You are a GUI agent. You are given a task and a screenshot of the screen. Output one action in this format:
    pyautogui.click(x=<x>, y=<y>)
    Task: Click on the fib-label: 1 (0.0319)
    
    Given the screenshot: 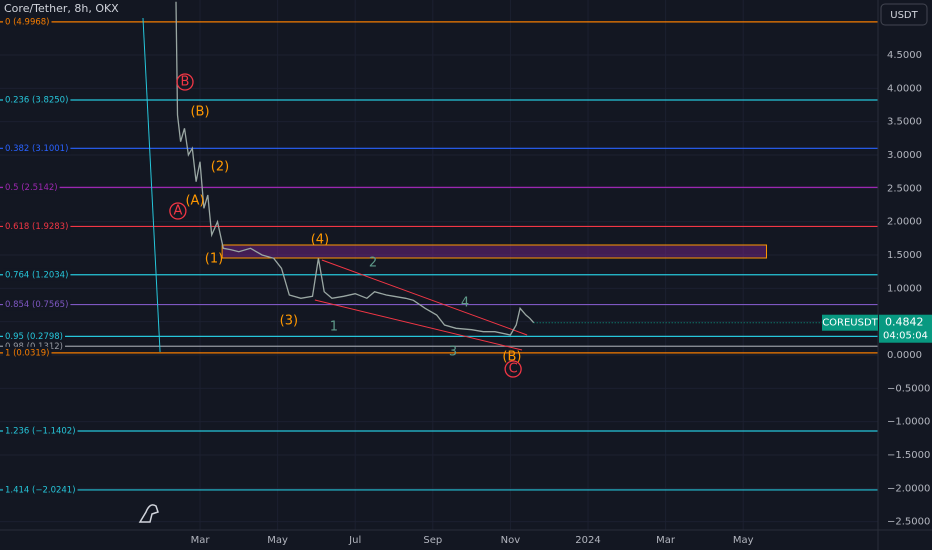 What is the action you would take?
    pyautogui.click(x=27, y=353)
    